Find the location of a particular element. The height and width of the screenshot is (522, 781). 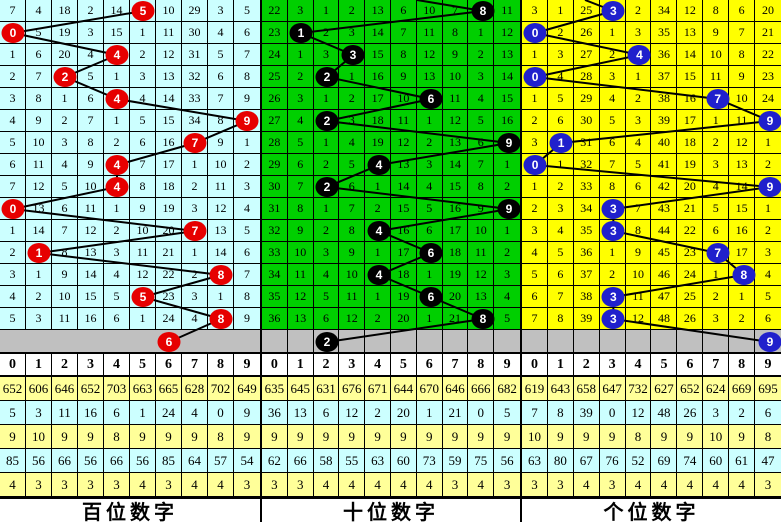

drawn-ball: 5 is located at coordinates (143, 11).